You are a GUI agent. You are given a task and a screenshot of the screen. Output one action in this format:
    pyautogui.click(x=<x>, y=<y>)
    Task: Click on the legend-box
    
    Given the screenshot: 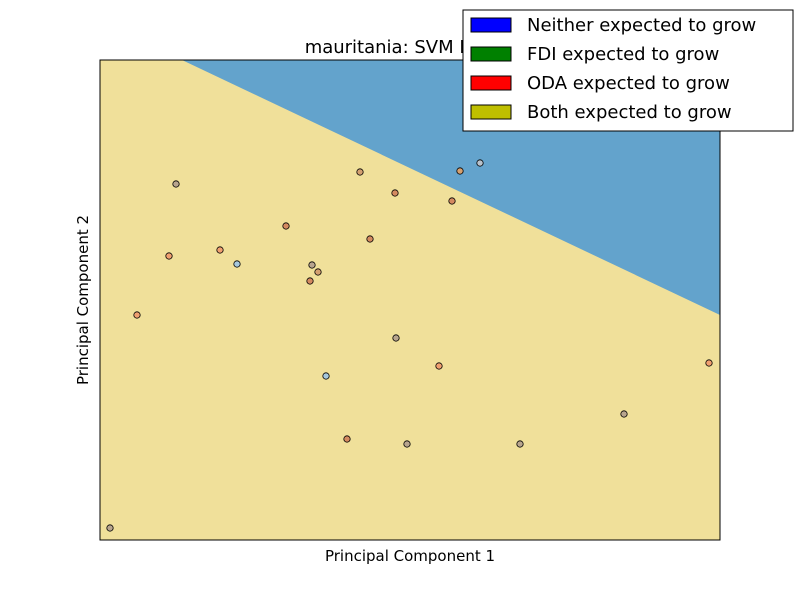 What is the action you would take?
    pyautogui.click(x=628, y=70)
    